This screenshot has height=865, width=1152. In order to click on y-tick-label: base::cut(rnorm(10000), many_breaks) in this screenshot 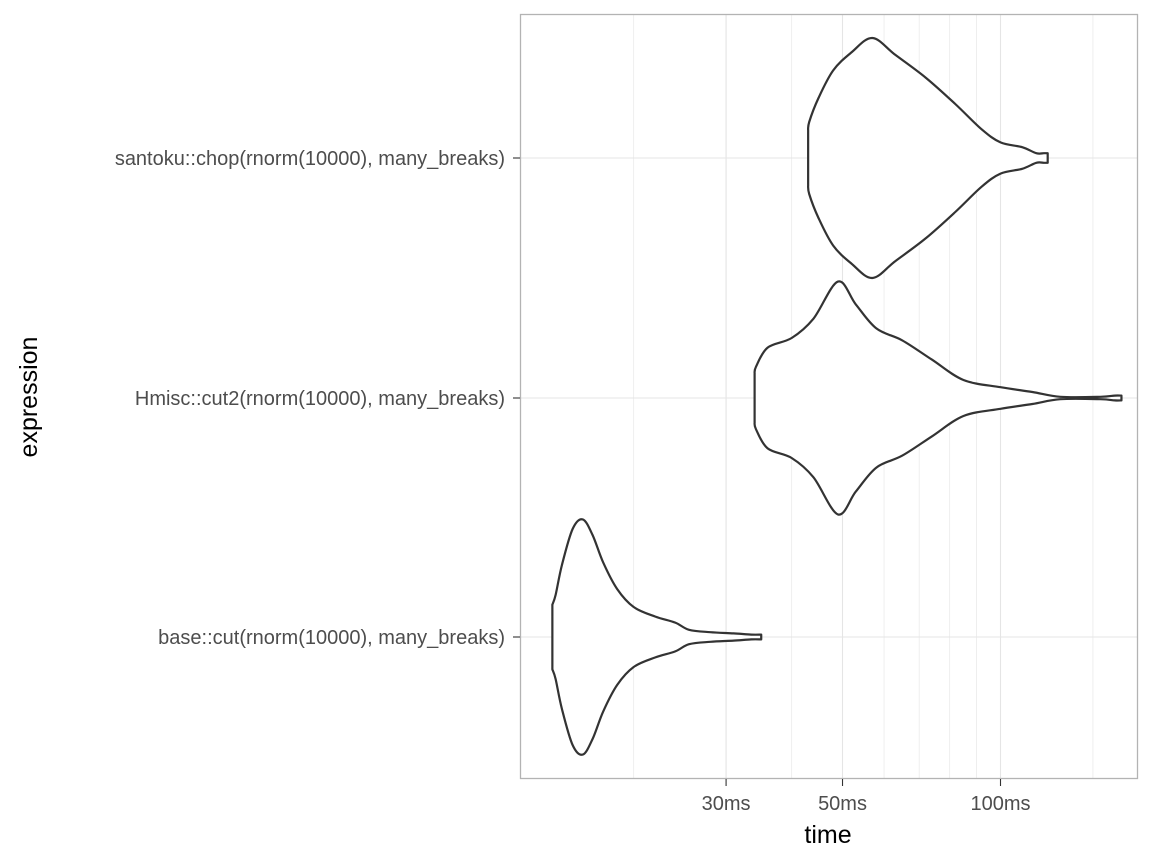, I will do `click(331, 638)`.